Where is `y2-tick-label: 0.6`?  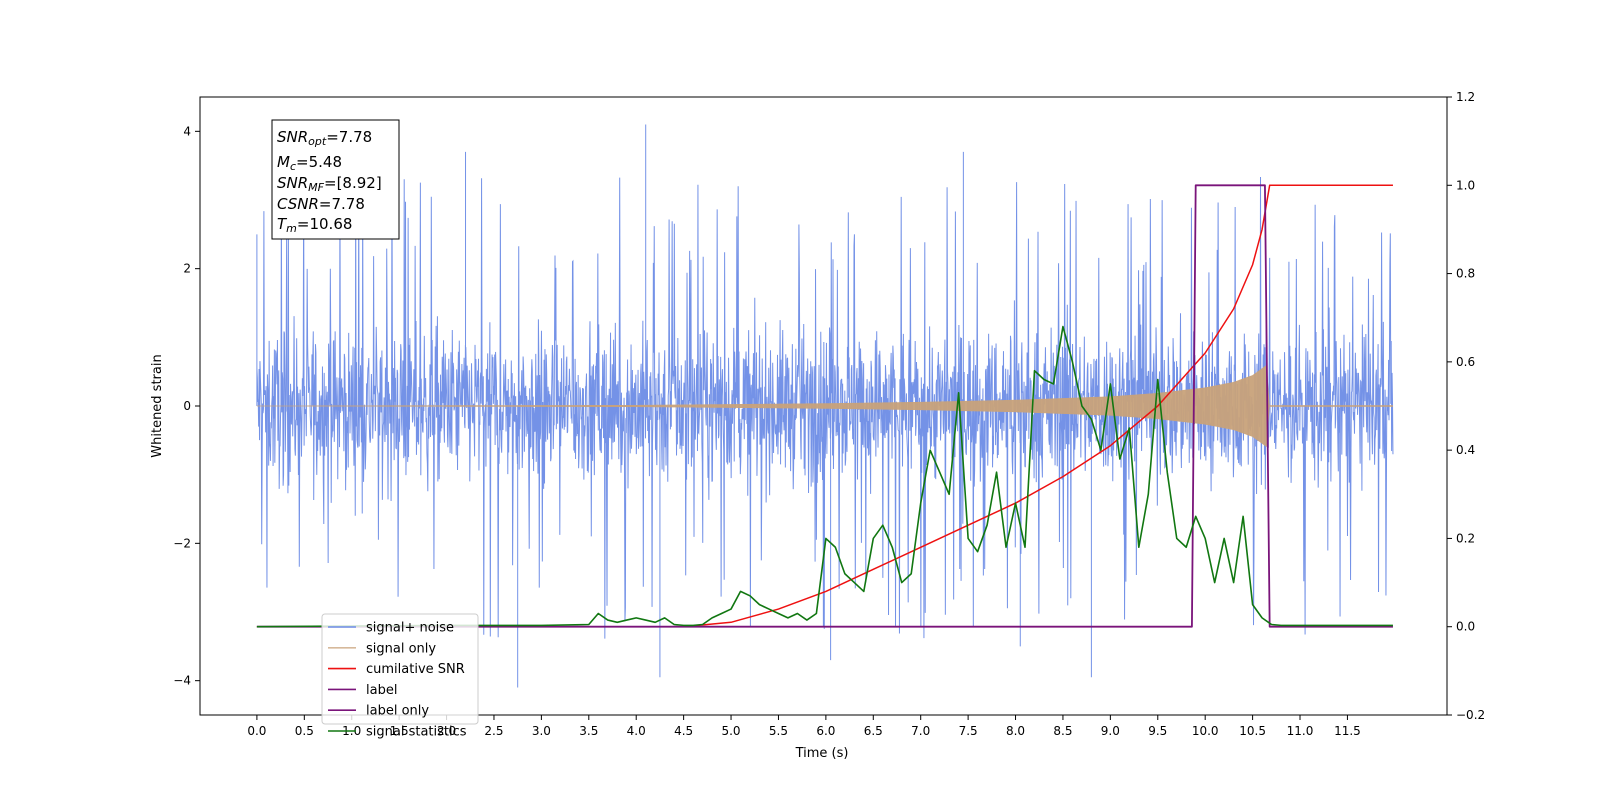
y2-tick-label: 0.6 is located at coordinates (1465, 362).